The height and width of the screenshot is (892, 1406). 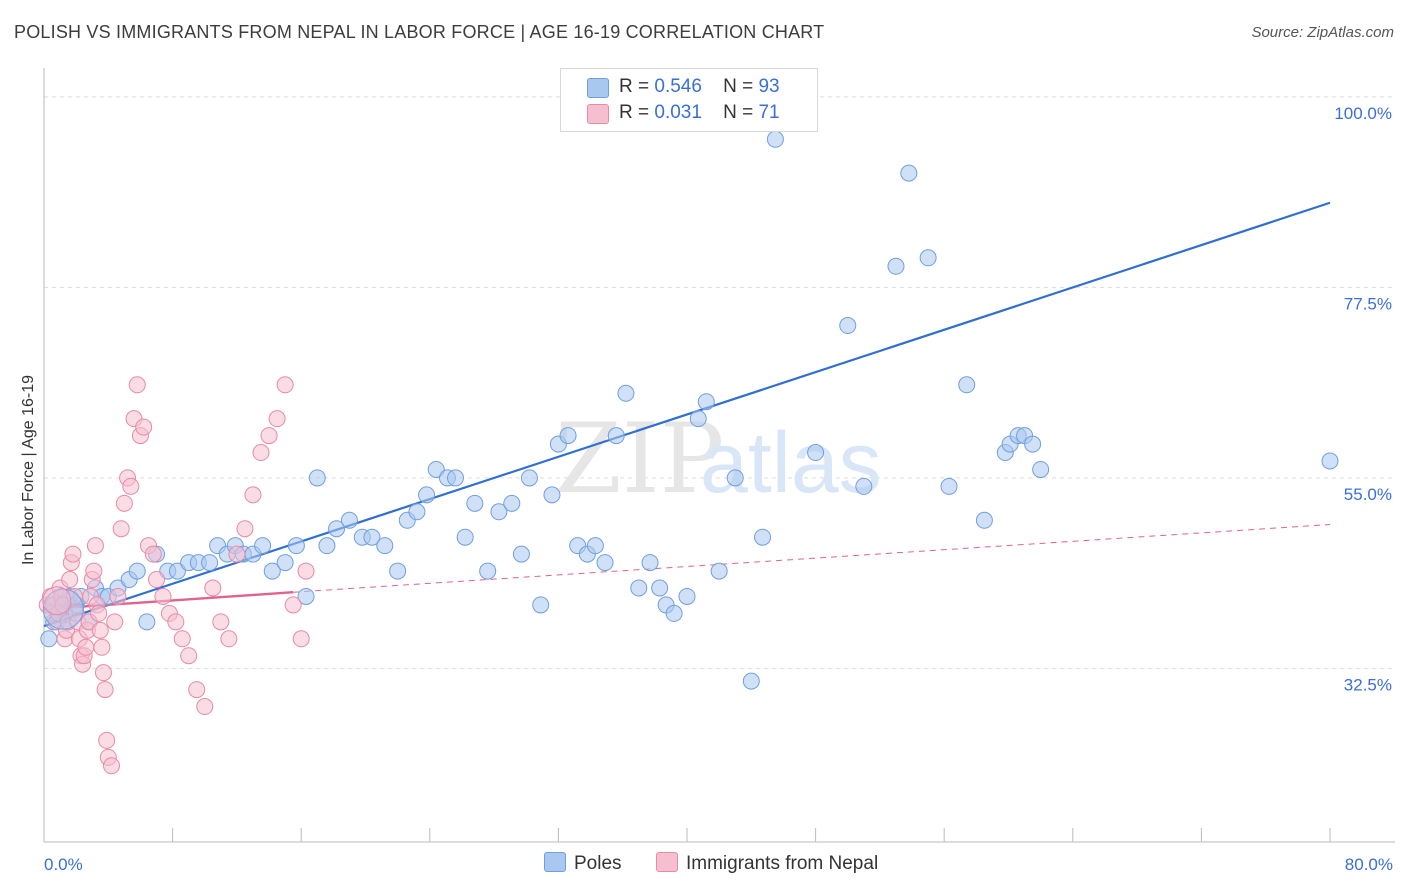 I want to click on y-tick-label-2: 77.5%, so click(x=1368, y=303).